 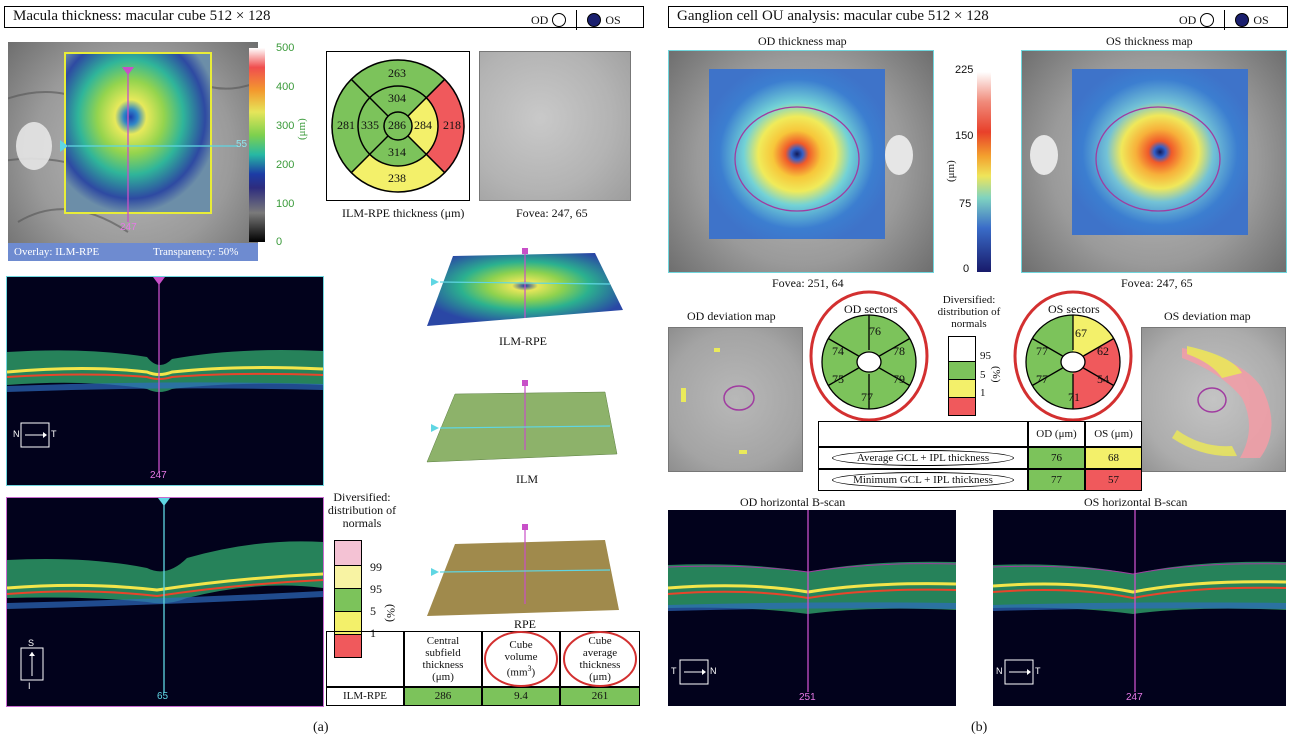 I want to click on etdrs-inner-right: 284, so click(x=423, y=125).